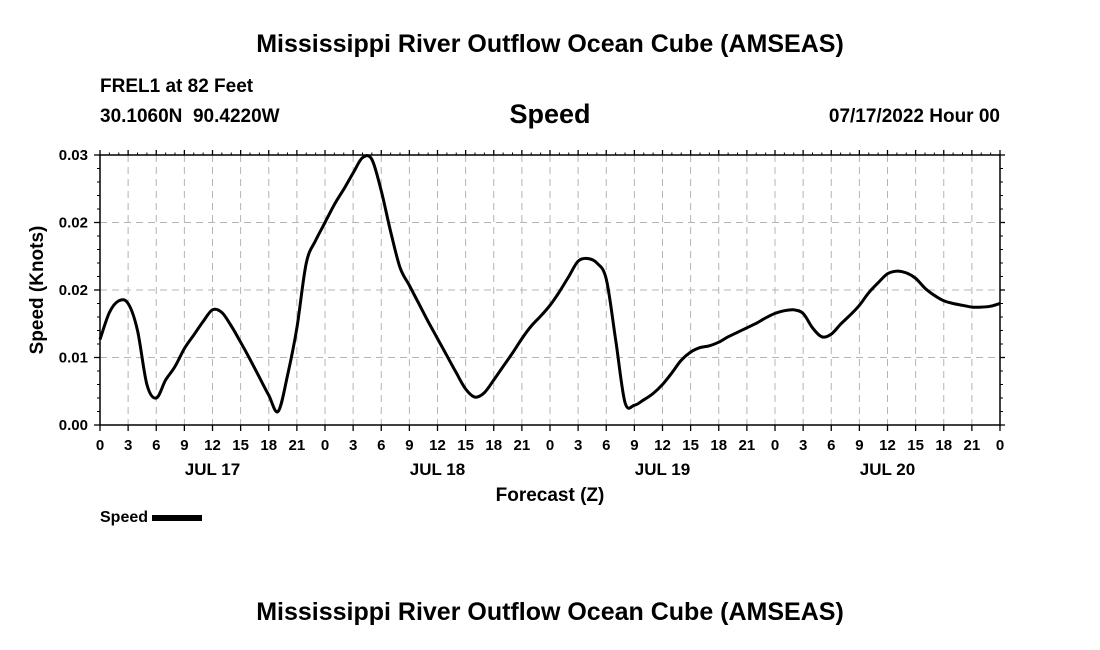 This screenshot has height=650, width=1100. I want to click on coordinates-label: 30.1060N 90.4220W, so click(190, 116).